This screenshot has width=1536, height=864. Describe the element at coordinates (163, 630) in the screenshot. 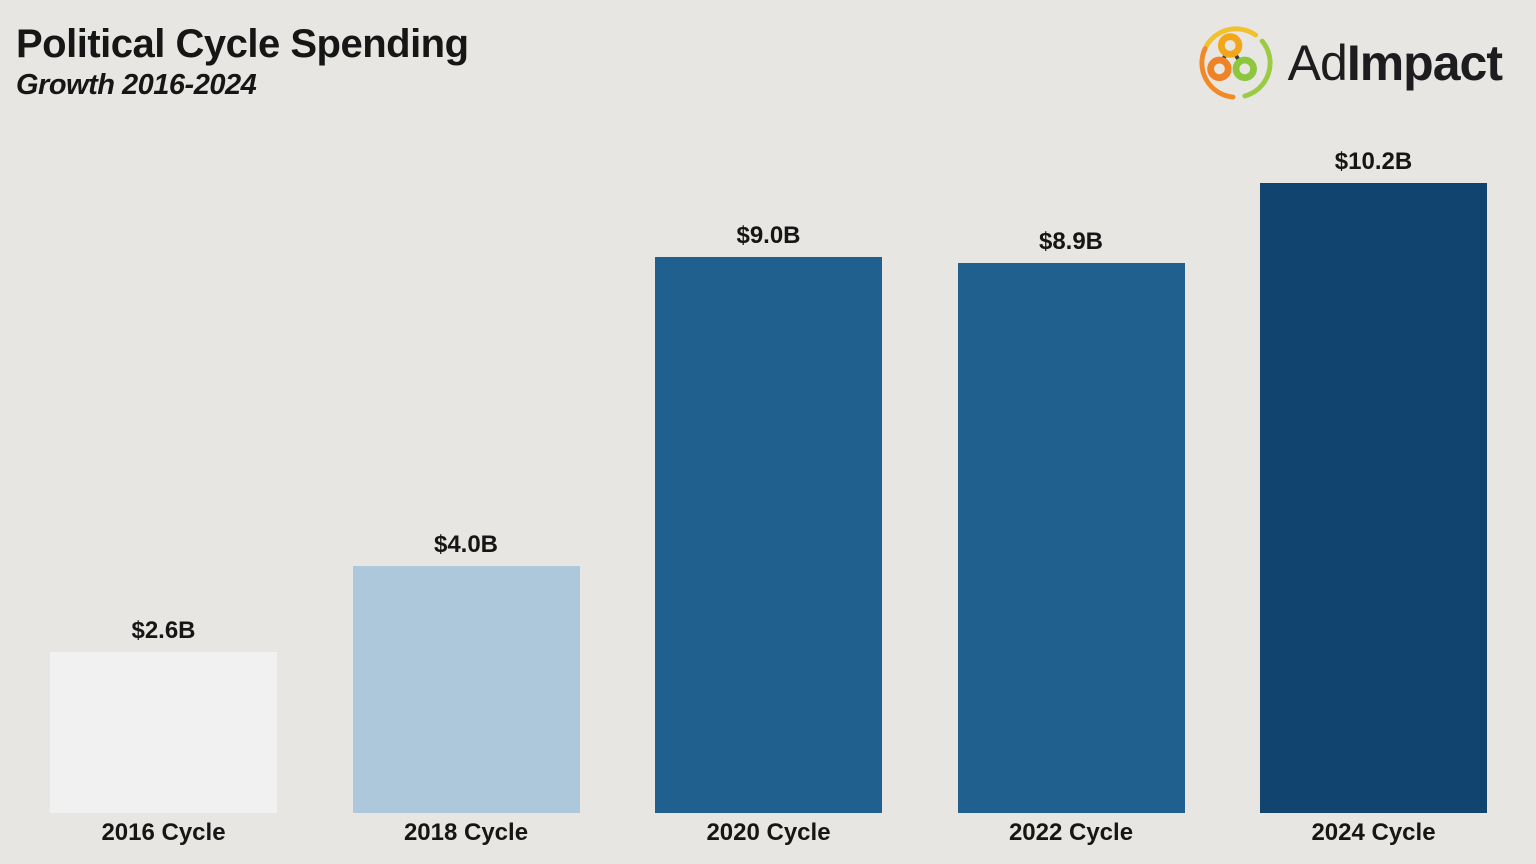

I see `bar-value-label: $2.6B` at that location.